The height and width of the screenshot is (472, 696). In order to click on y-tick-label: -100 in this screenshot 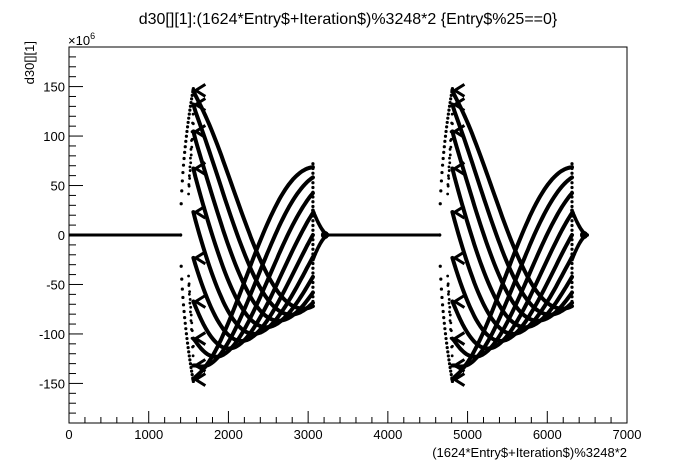, I will do `click(52, 334)`.